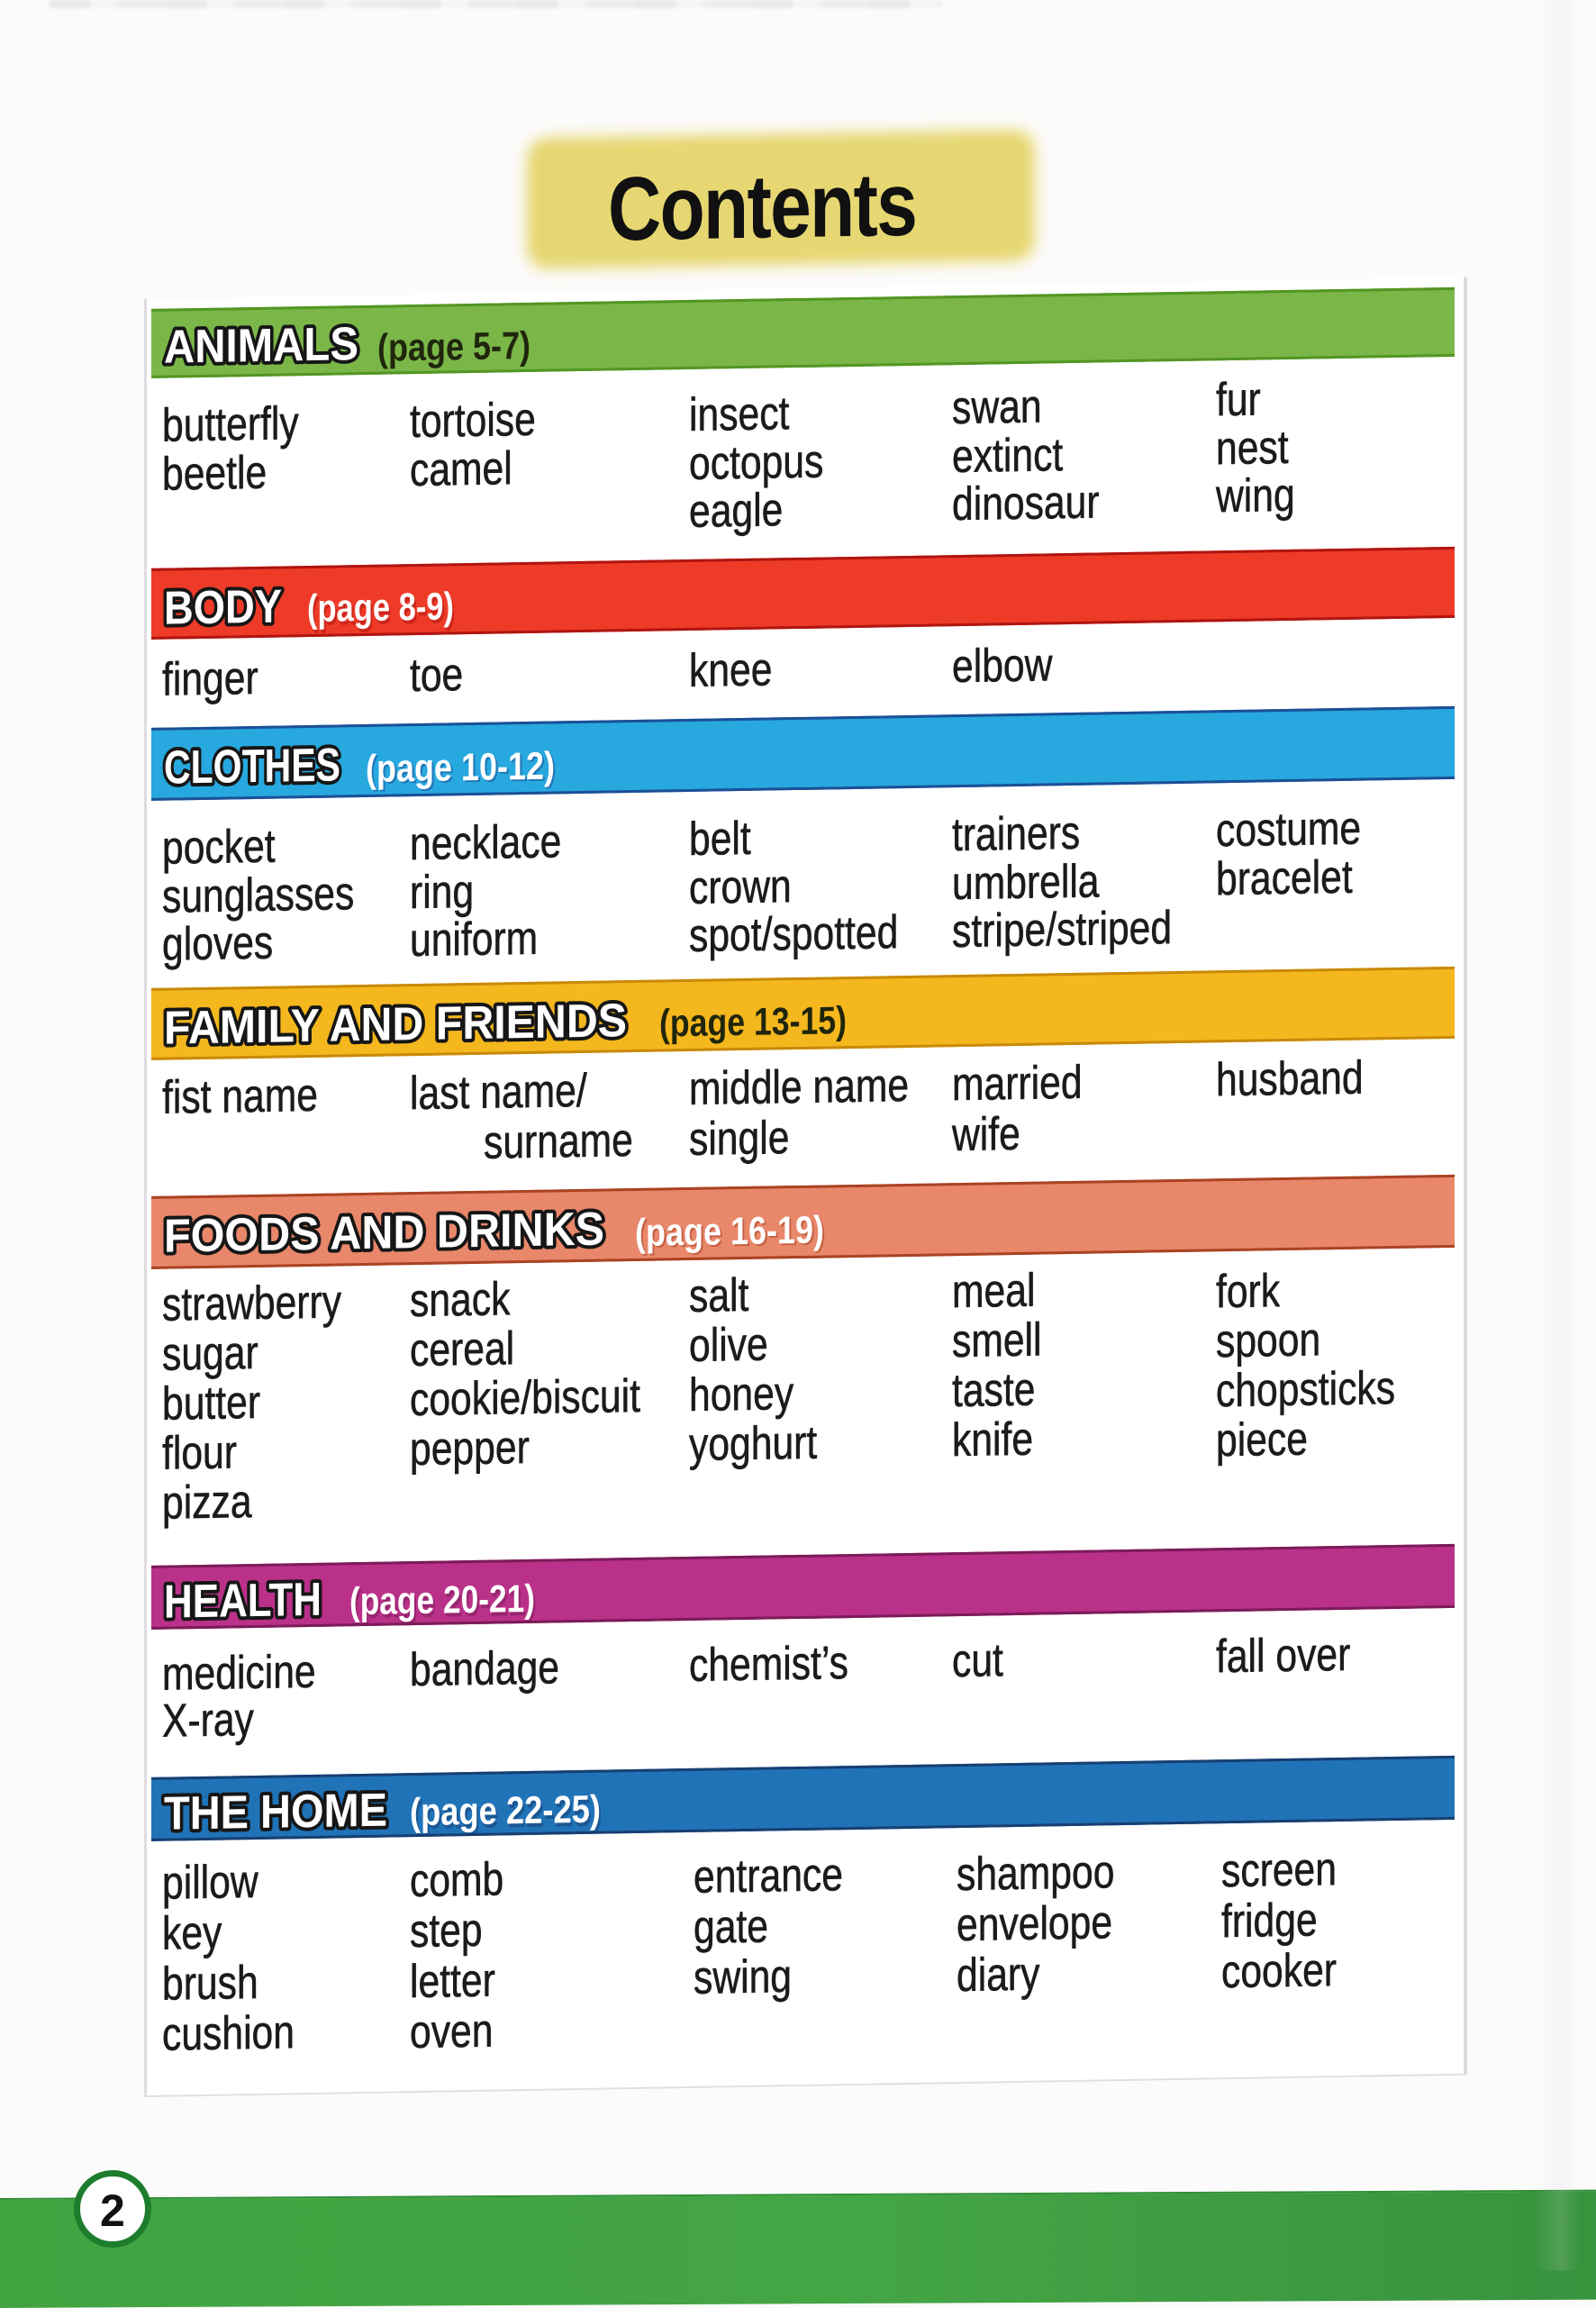 This screenshot has height=2308, width=1596. What do you see at coordinates (275, 1812) in the screenshot?
I see `svg-text: THE HOME` at bounding box center [275, 1812].